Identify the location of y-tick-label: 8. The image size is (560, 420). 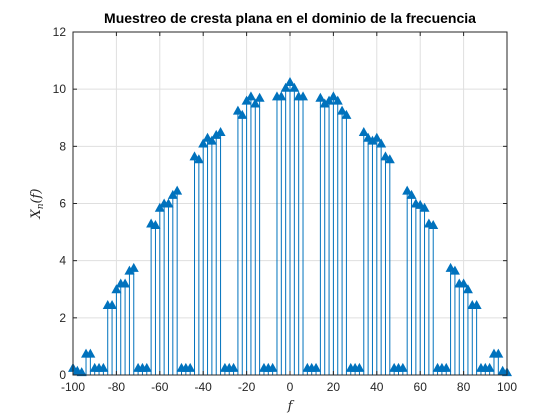
(62, 146).